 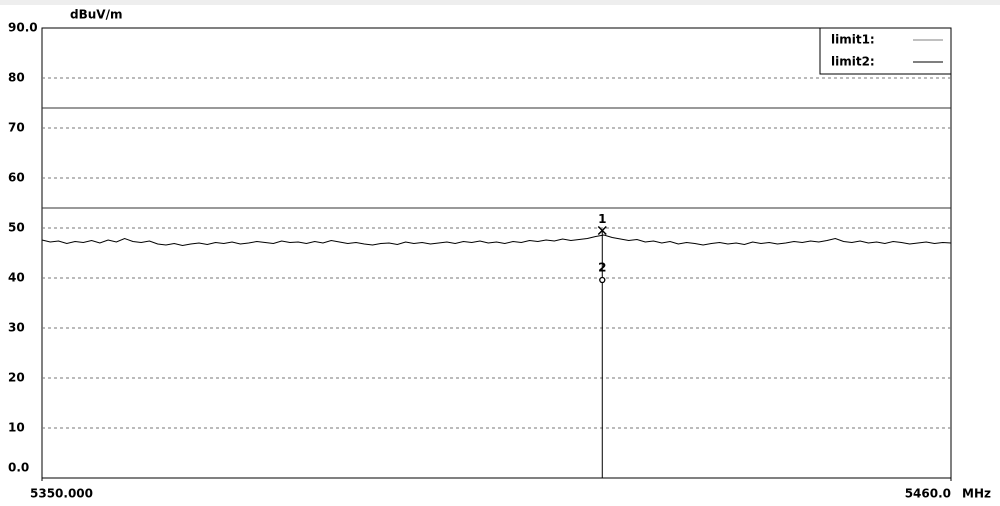 I want to click on y-tick-label: 40, so click(x=16, y=278).